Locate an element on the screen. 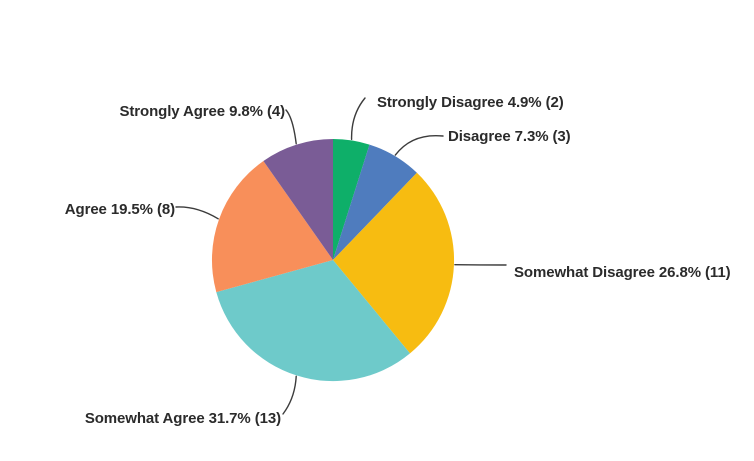  pie-slice-strongly-agree is located at coordinates (298, 199).